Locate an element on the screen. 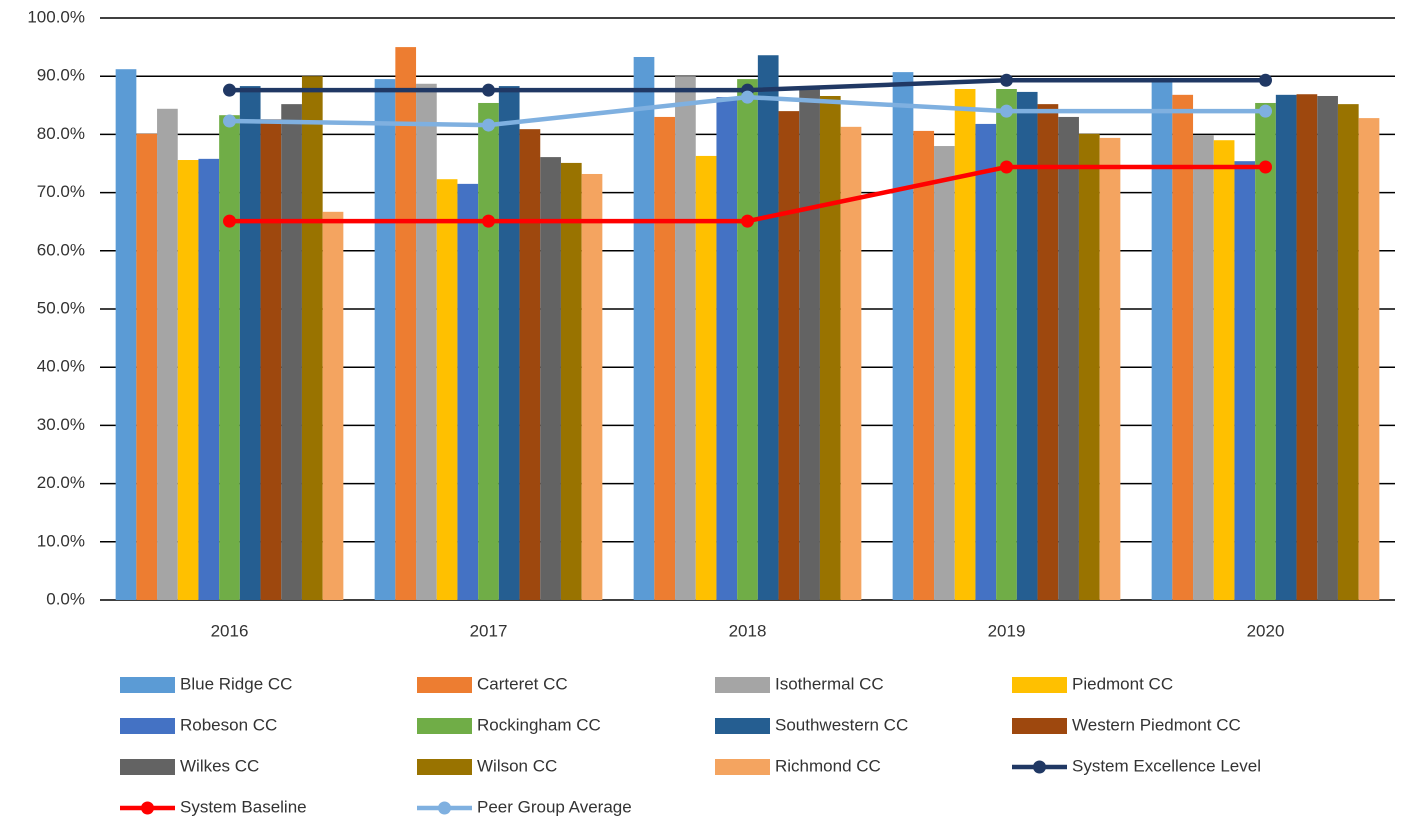 The width and height of the screenshot is (1403, 835). legend-label: System Excellence Level is located at coordinates (1166, 765).